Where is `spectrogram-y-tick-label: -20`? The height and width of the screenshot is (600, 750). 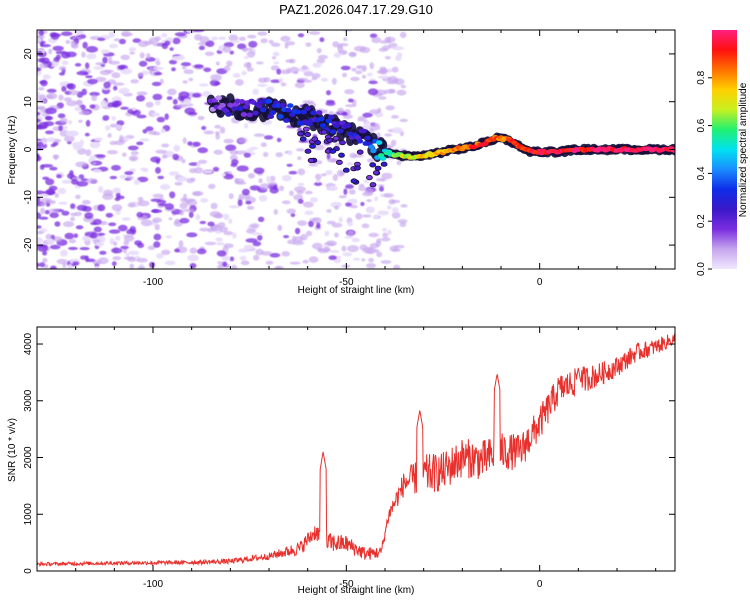 spectrogram-y-tick-label: -20 is located at coordinates (28, 244).